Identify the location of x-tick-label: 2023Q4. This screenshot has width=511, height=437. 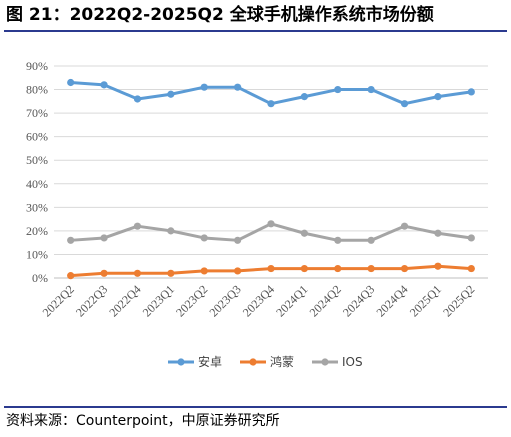
(258, 300).